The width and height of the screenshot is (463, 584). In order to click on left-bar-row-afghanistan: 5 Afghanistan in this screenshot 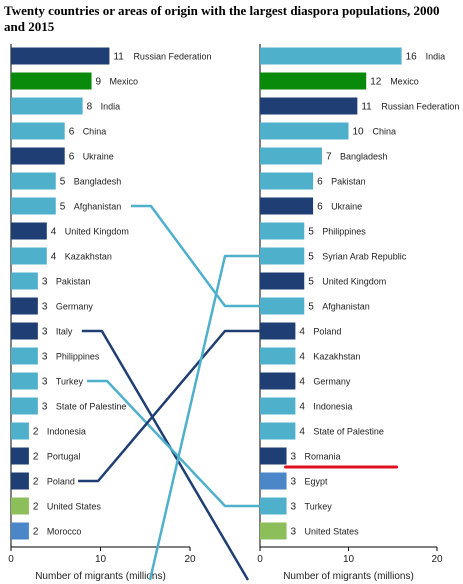, I will do `click(66, 206)`.